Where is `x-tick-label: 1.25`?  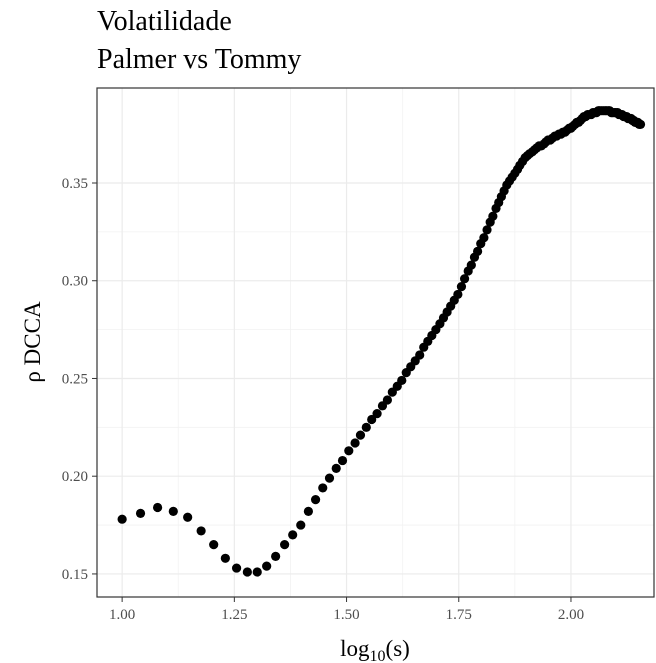 x-tick-label: 1.25 is located at coordinates (234, 615).